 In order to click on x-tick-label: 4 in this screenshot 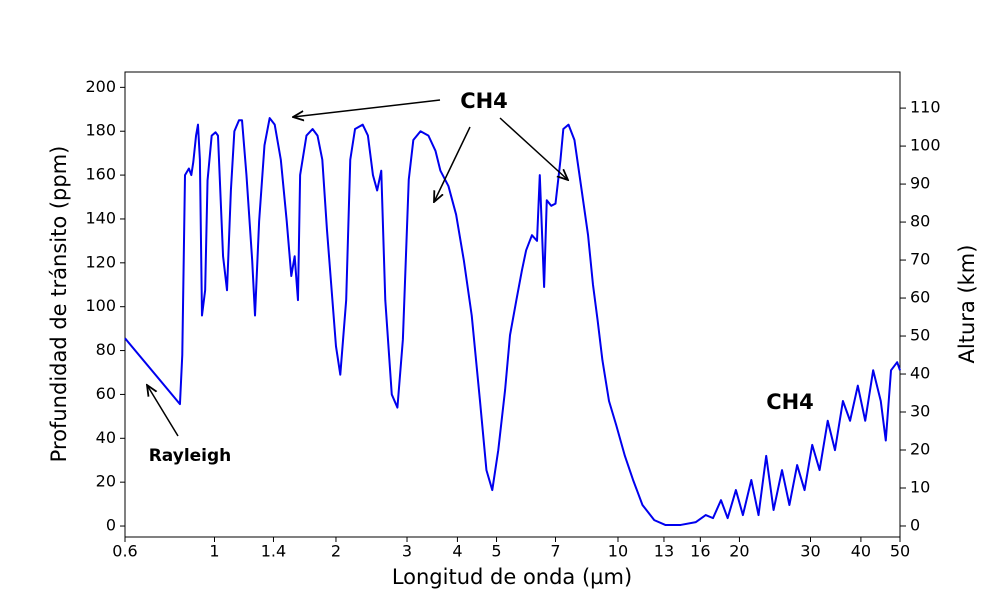, I will do `click(457, 551)`.